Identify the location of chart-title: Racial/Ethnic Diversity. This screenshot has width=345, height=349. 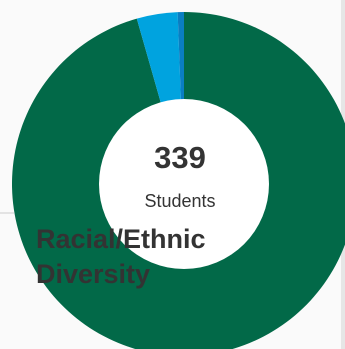
(121, 256).